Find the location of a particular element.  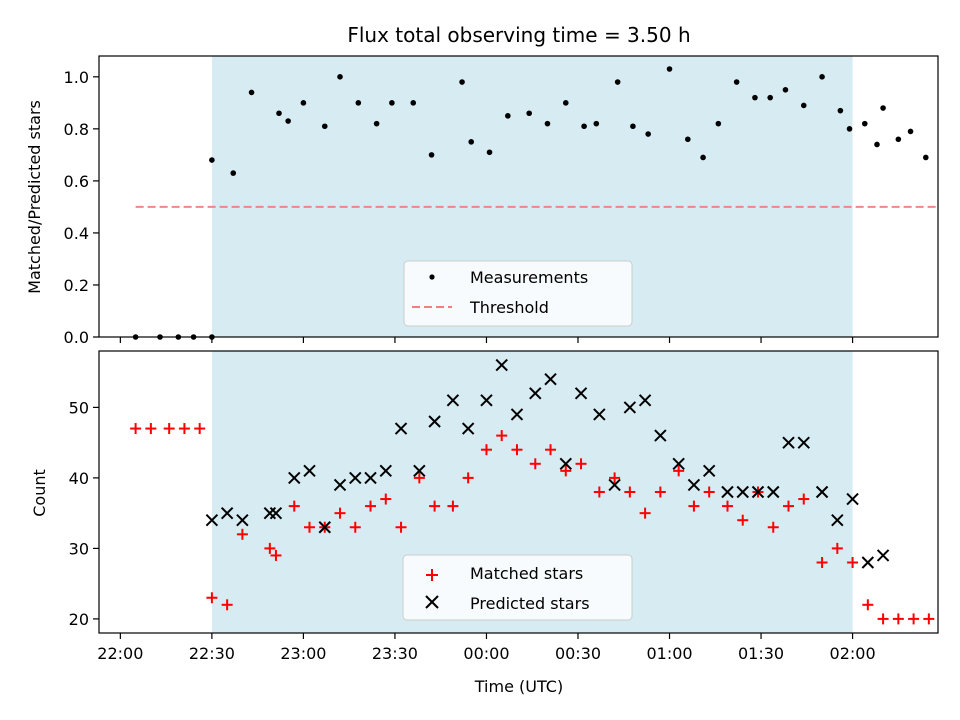

bottom-y-axis-label: Count is located at coordinates (39, 493).